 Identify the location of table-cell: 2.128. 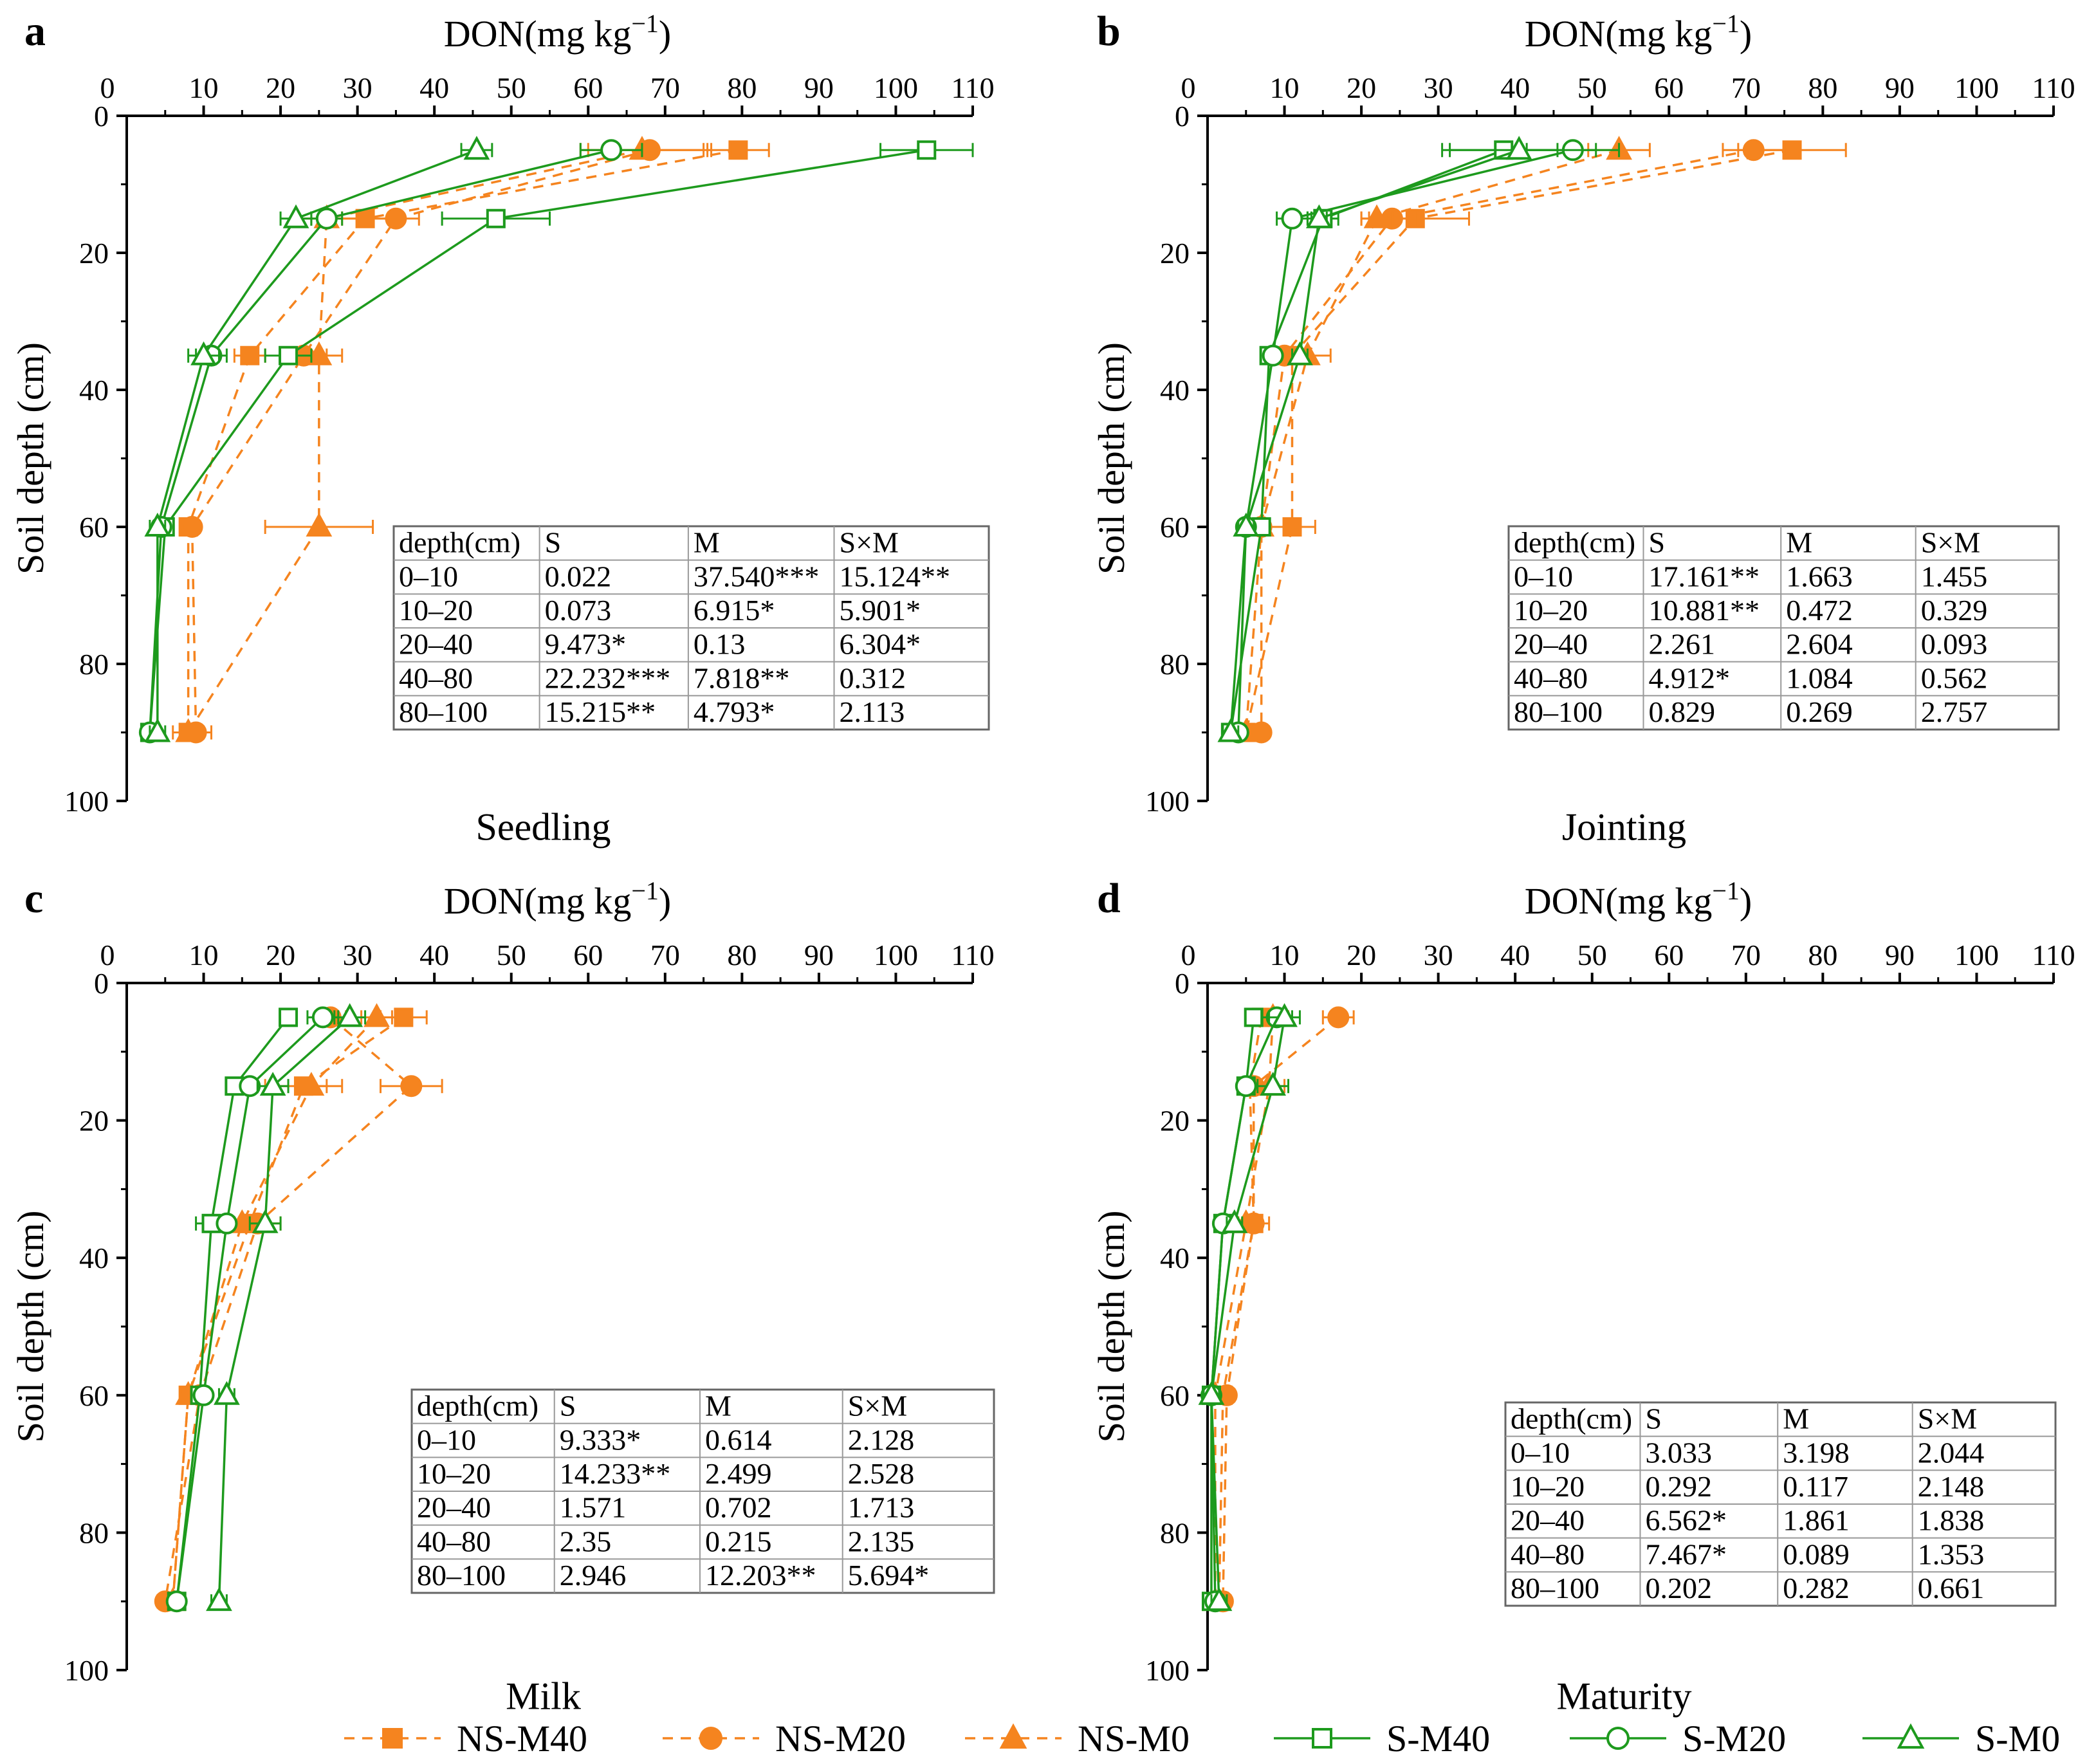
(881, 1439).